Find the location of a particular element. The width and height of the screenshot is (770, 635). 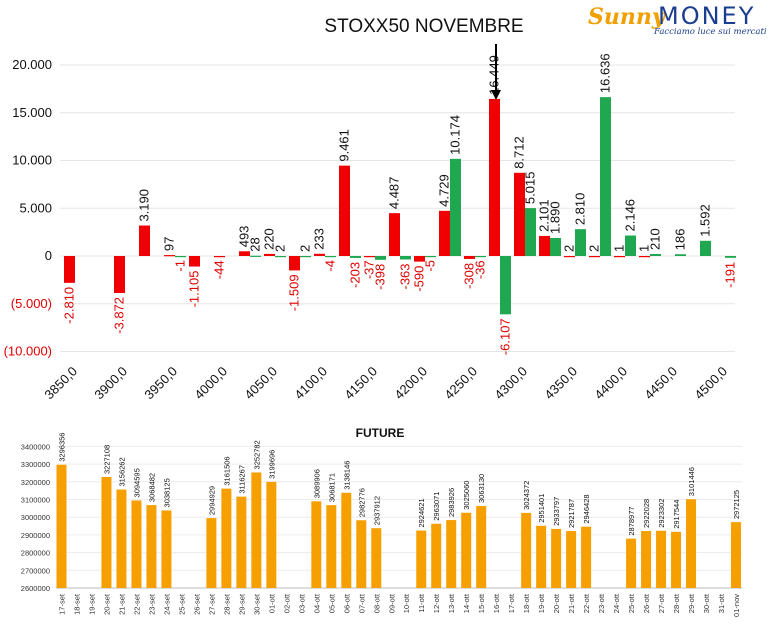

x-tick-label: 13-ott is located at coordinates (451, 603).